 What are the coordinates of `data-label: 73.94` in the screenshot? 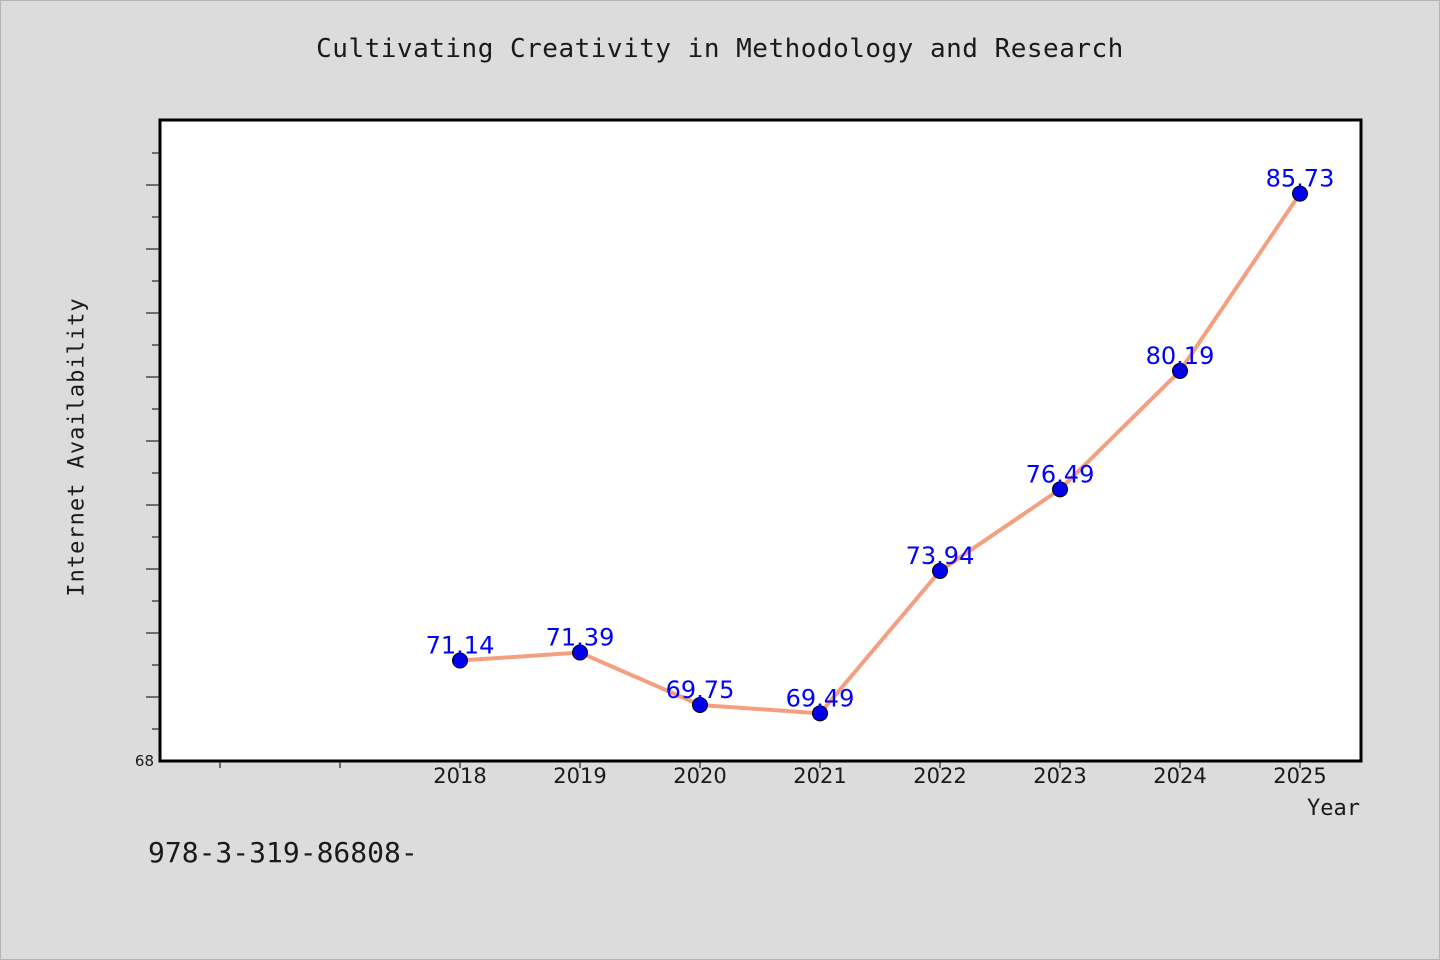 It's located at (940, 556).